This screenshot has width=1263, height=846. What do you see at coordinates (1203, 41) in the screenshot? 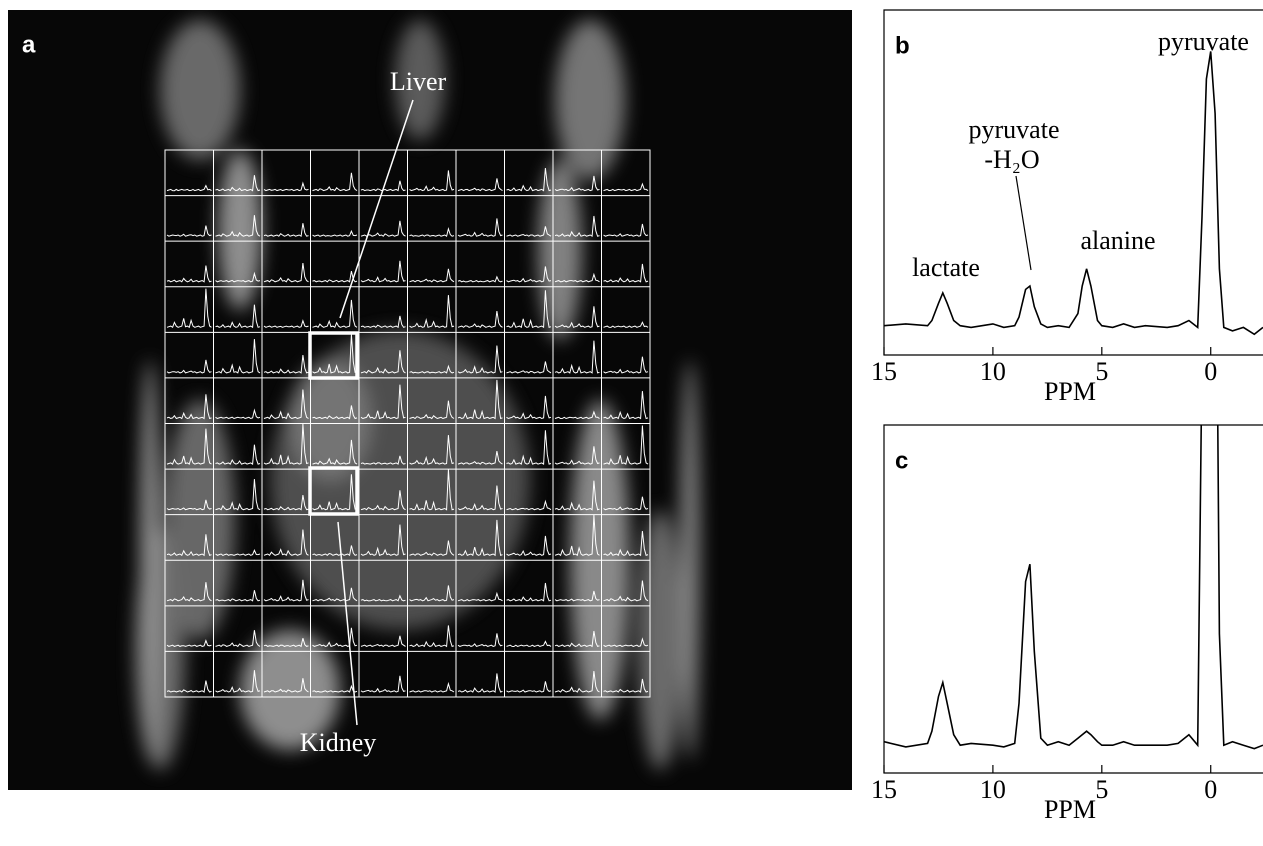
I see `annotation: pyruvate` at bounding box center [1203, 41].